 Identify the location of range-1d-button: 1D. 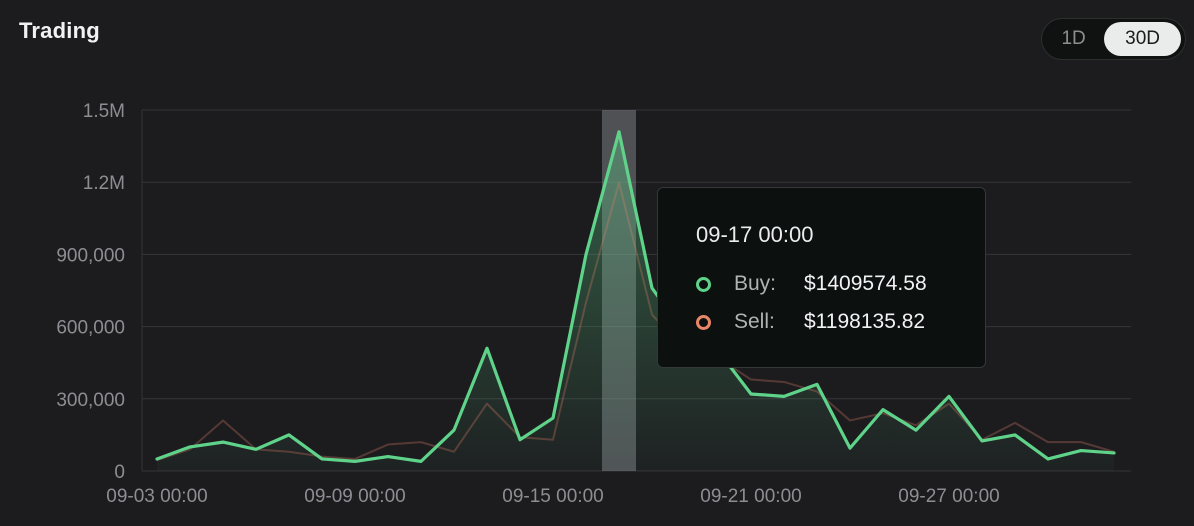
(1073, 38).